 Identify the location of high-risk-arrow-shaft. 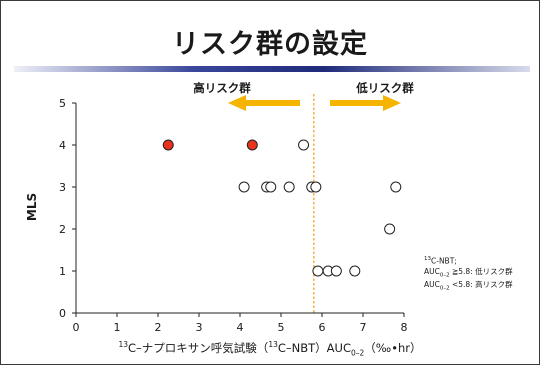
(271, 103).